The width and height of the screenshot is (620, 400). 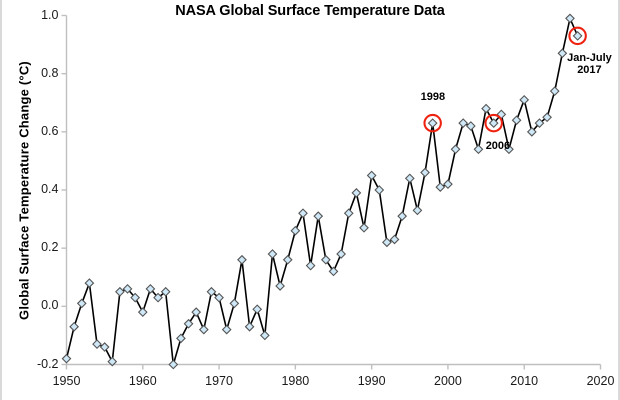 What do you see at coordinates (310, 11) in the screenshot?
I see `chart-title: NASA Global Surface Temperature Data` at bounding box center [310, 11].